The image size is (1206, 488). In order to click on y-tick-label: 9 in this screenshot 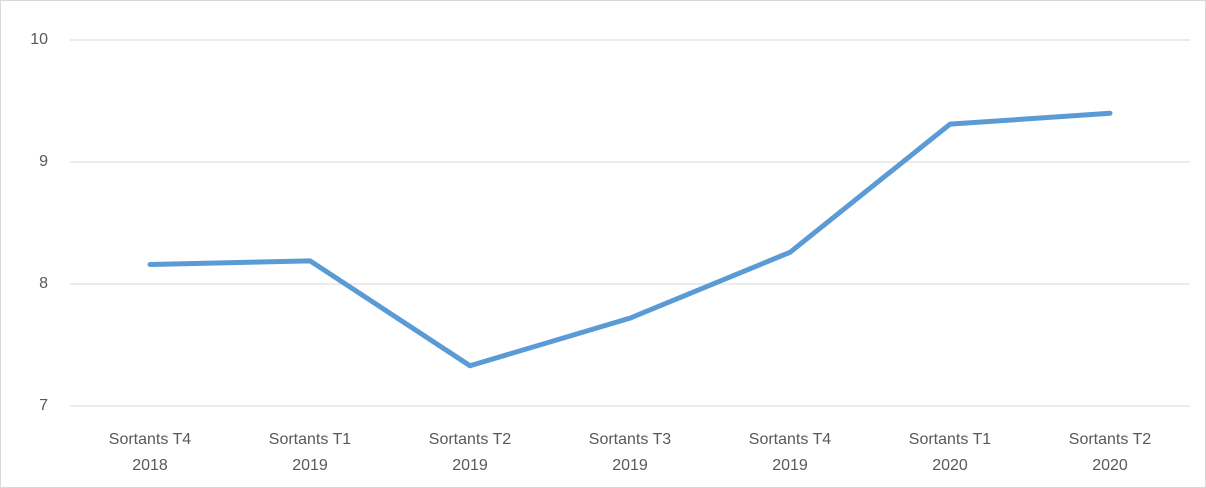, I will do `click(43, 161)`.